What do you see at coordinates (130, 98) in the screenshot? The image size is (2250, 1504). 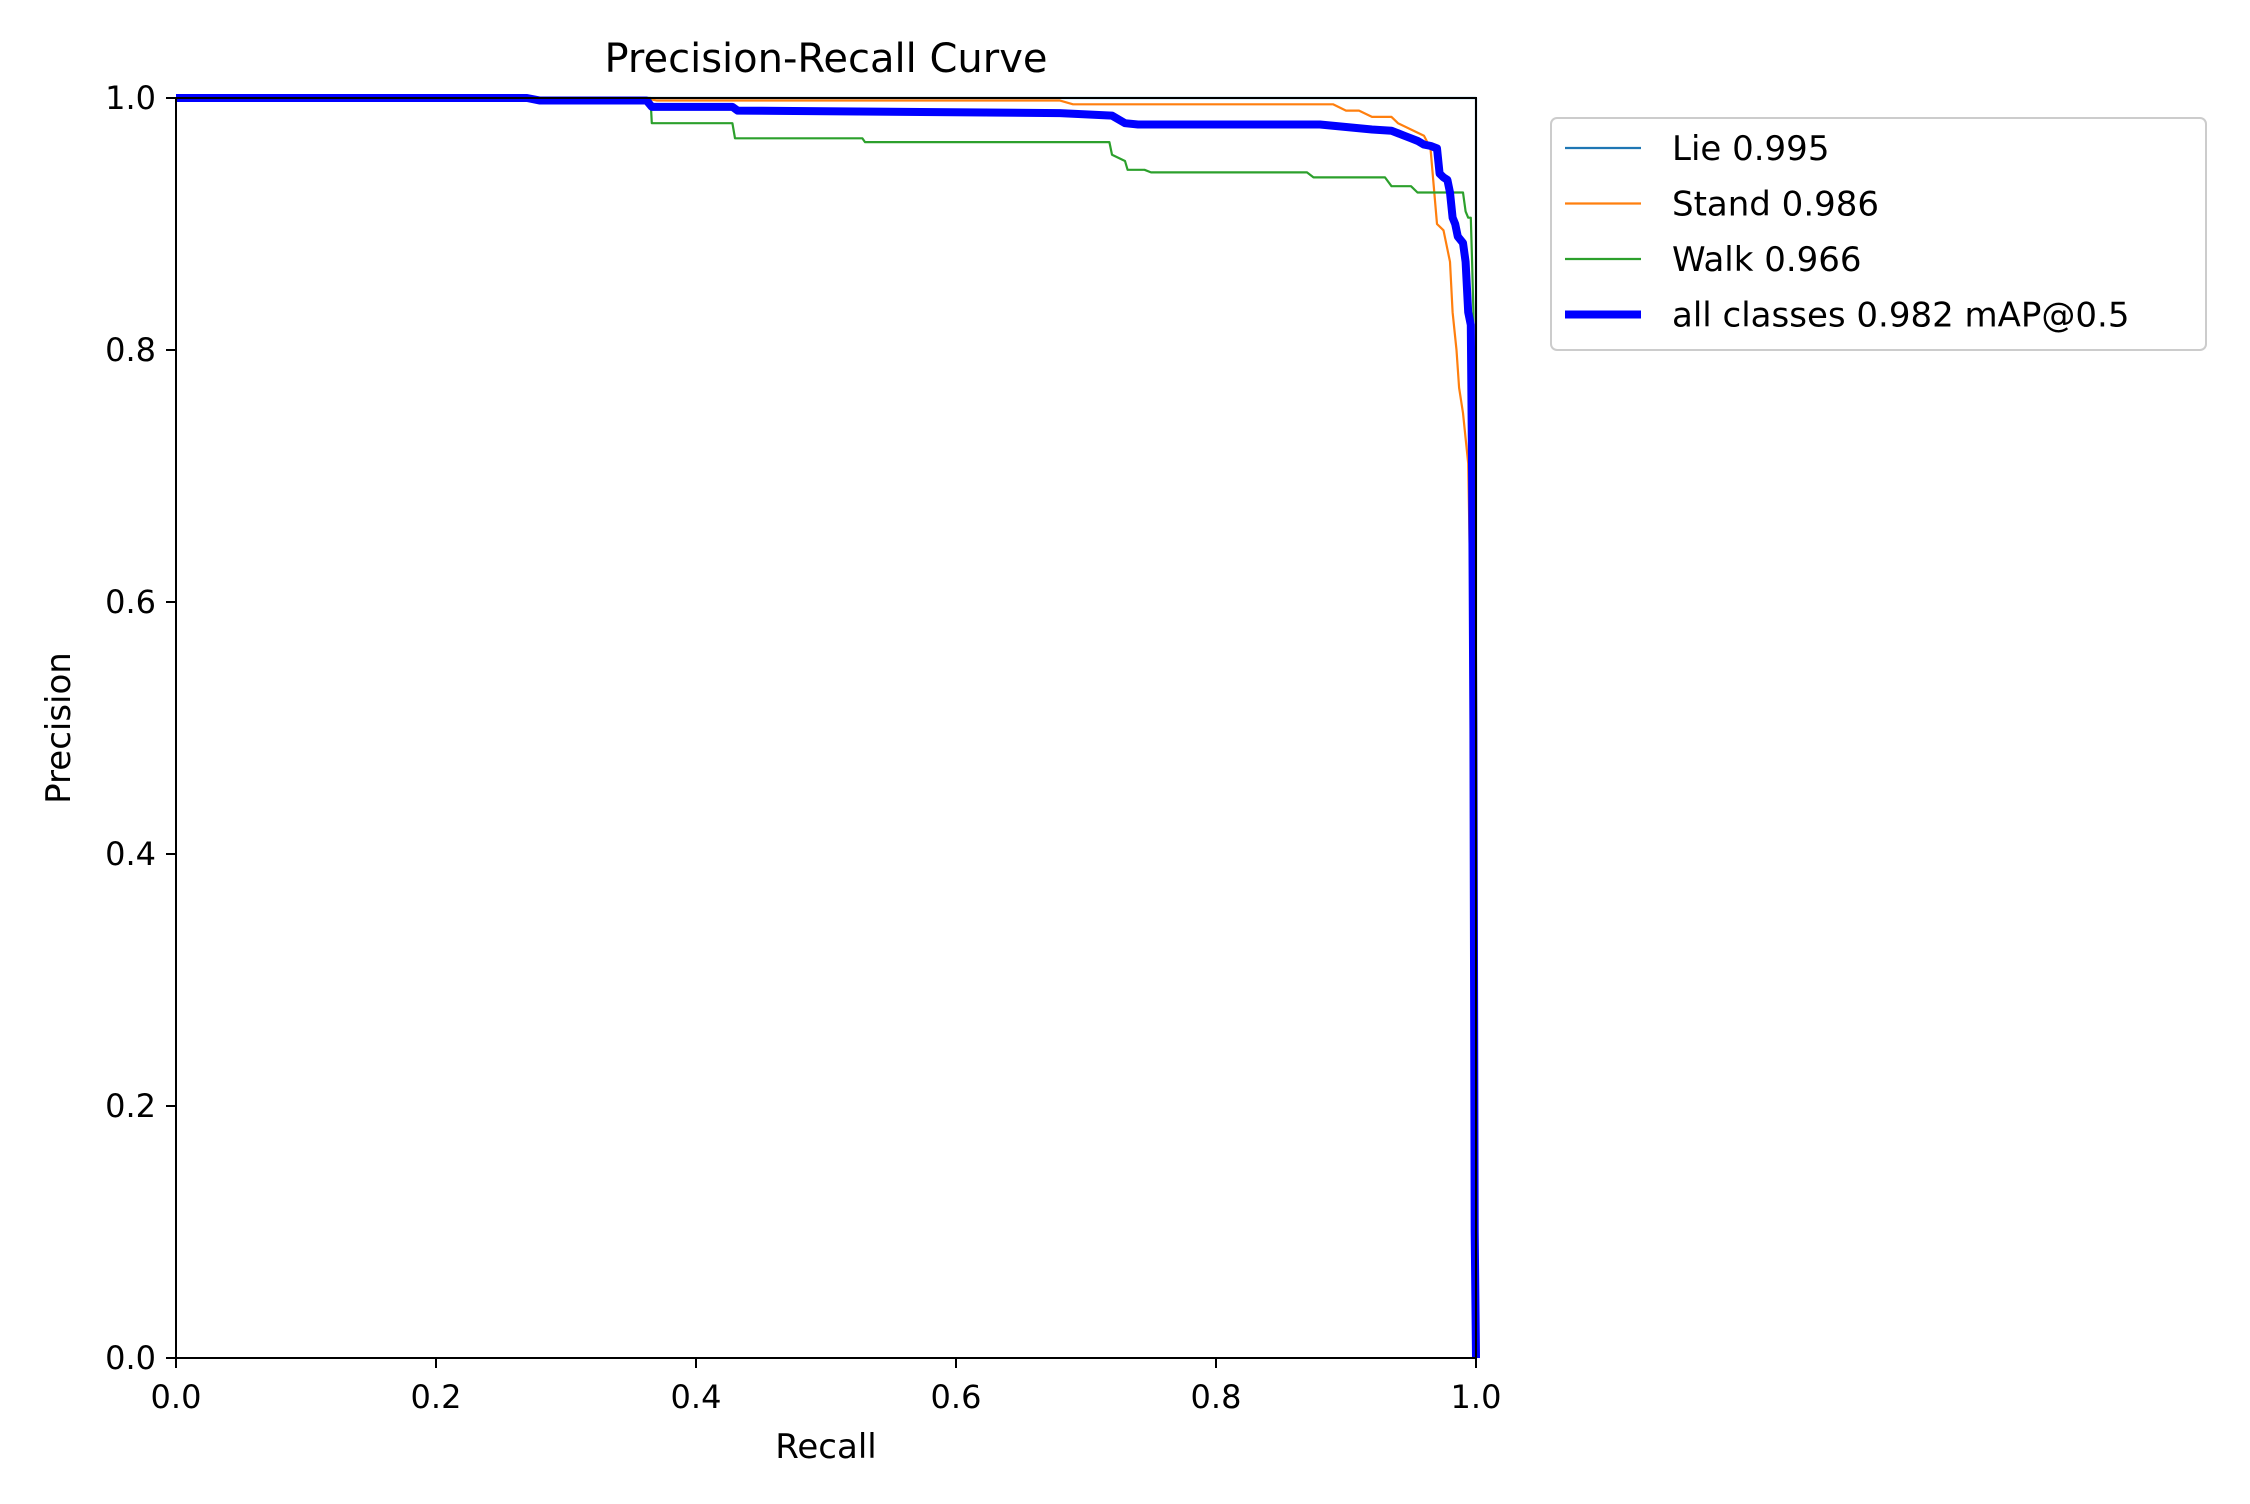 I see `y-tick-label: 1.0` at bounding box center [130, 98].